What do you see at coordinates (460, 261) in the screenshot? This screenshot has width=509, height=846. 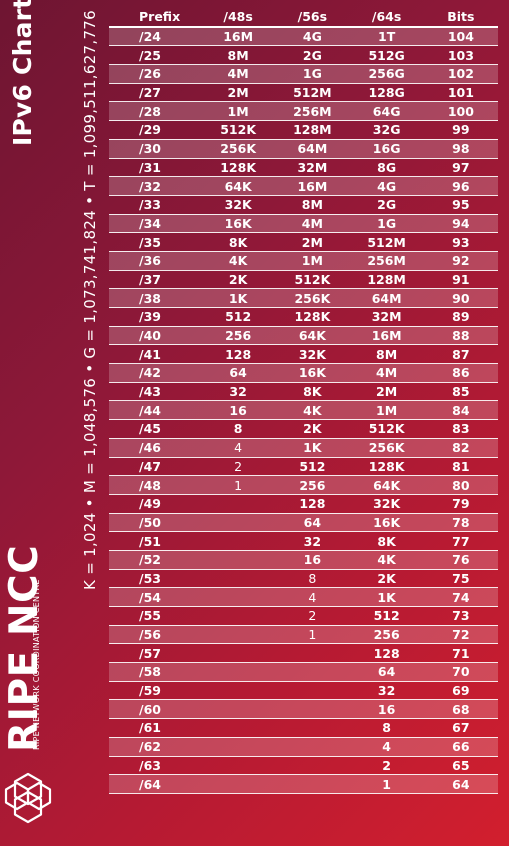 I see `cell-bits: 92` at bounding box center [460, 261].